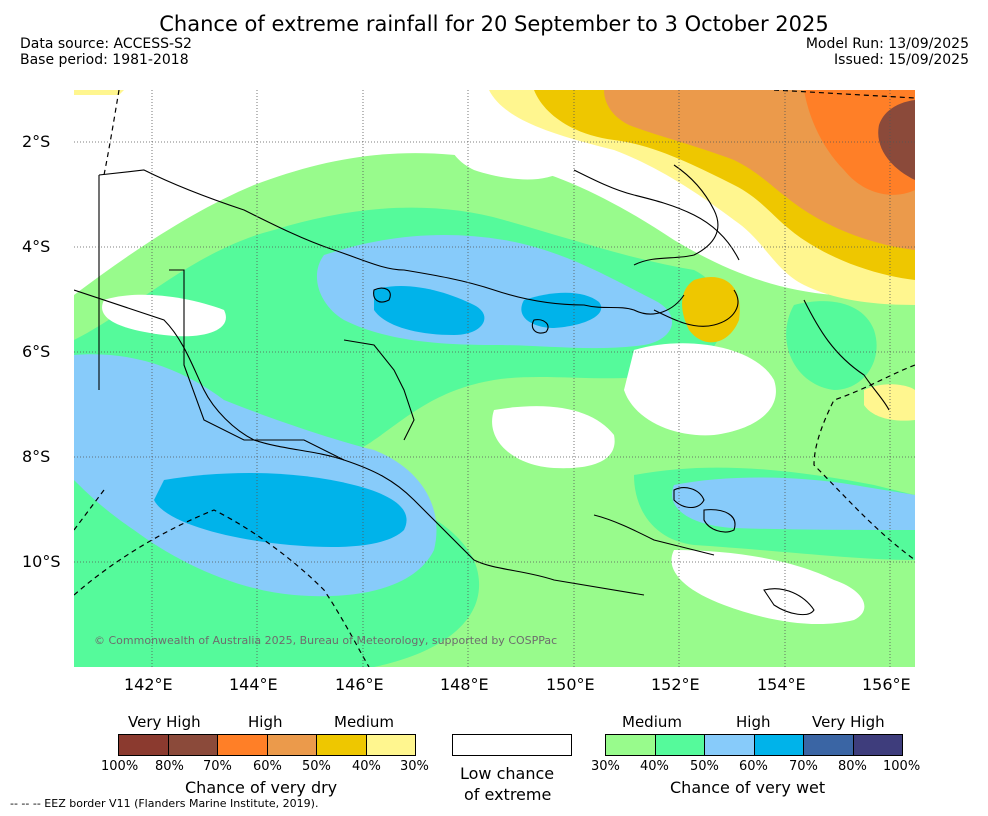 This screenshot has height=816, width=988. Describe the element at coordinates (887, 44) in the screenshot. I see `model-run-label: Model Run: 13/09/2025` at that location.